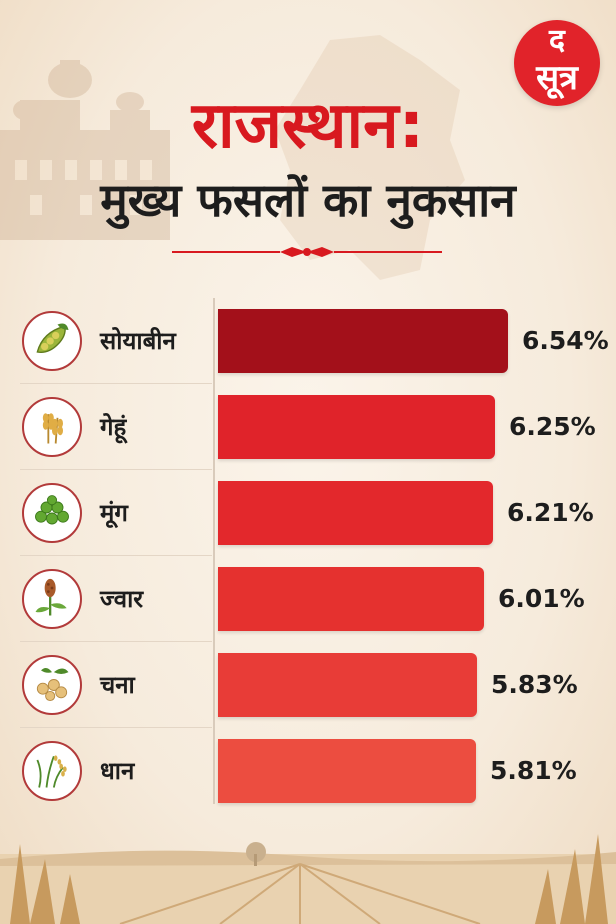  Describe the element at coordinates (308, 200) in the screenshot. I see `page-subtitle: मुख्य फसलों का नुकसान` at that location.